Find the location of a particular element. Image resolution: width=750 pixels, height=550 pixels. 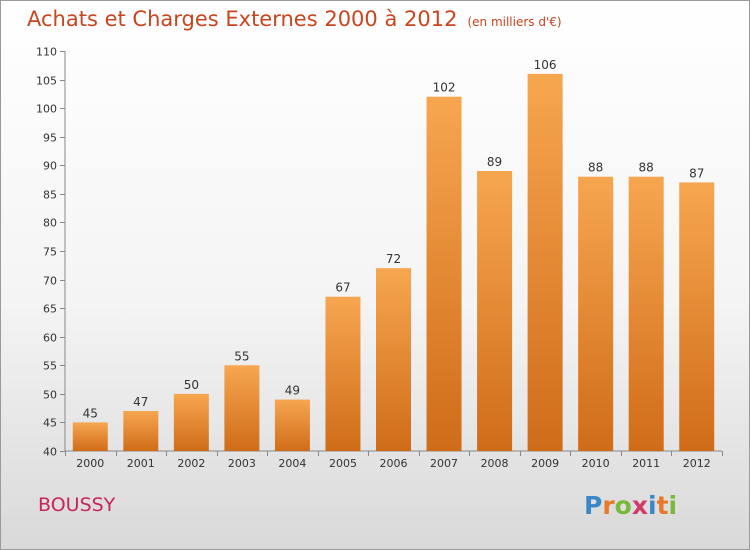

data-label: 49 is located at coordinates (292, 391).